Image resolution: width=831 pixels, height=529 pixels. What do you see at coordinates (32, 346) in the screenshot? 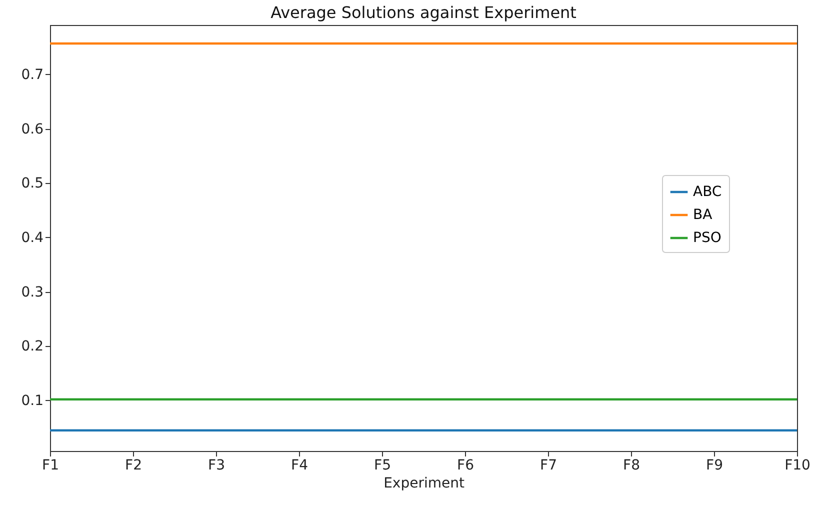
I see `y-tick-label: 0.2` at bounding box center [32, 346].